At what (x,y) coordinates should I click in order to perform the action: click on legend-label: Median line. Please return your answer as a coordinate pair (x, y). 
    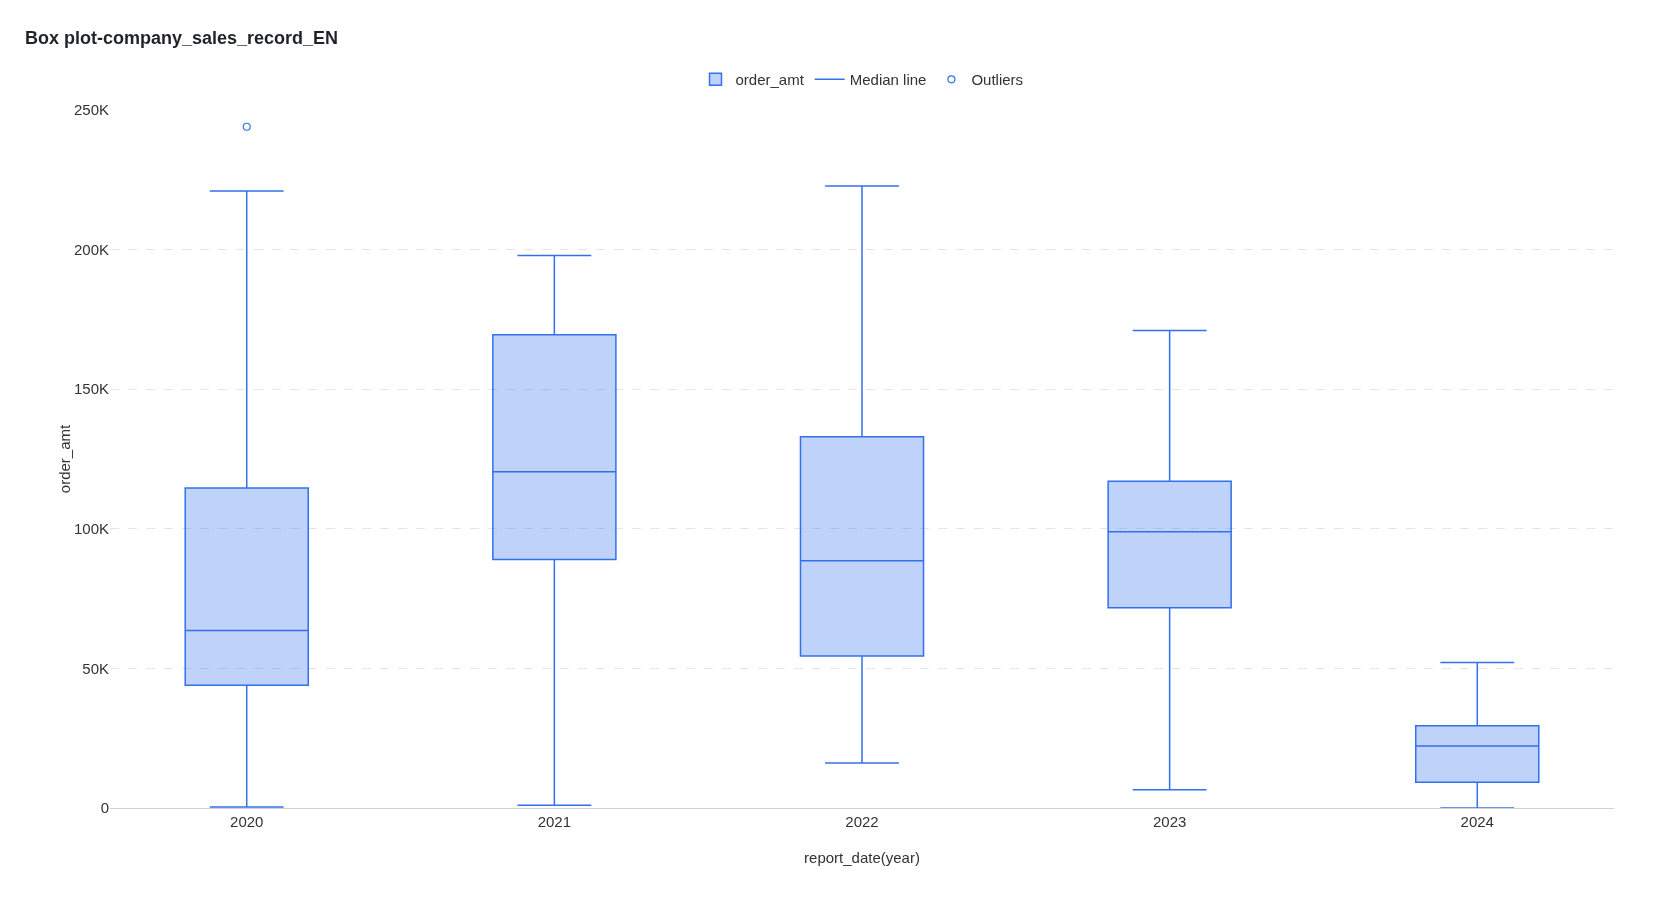
    Looking at the image, I should click on (888, 80).